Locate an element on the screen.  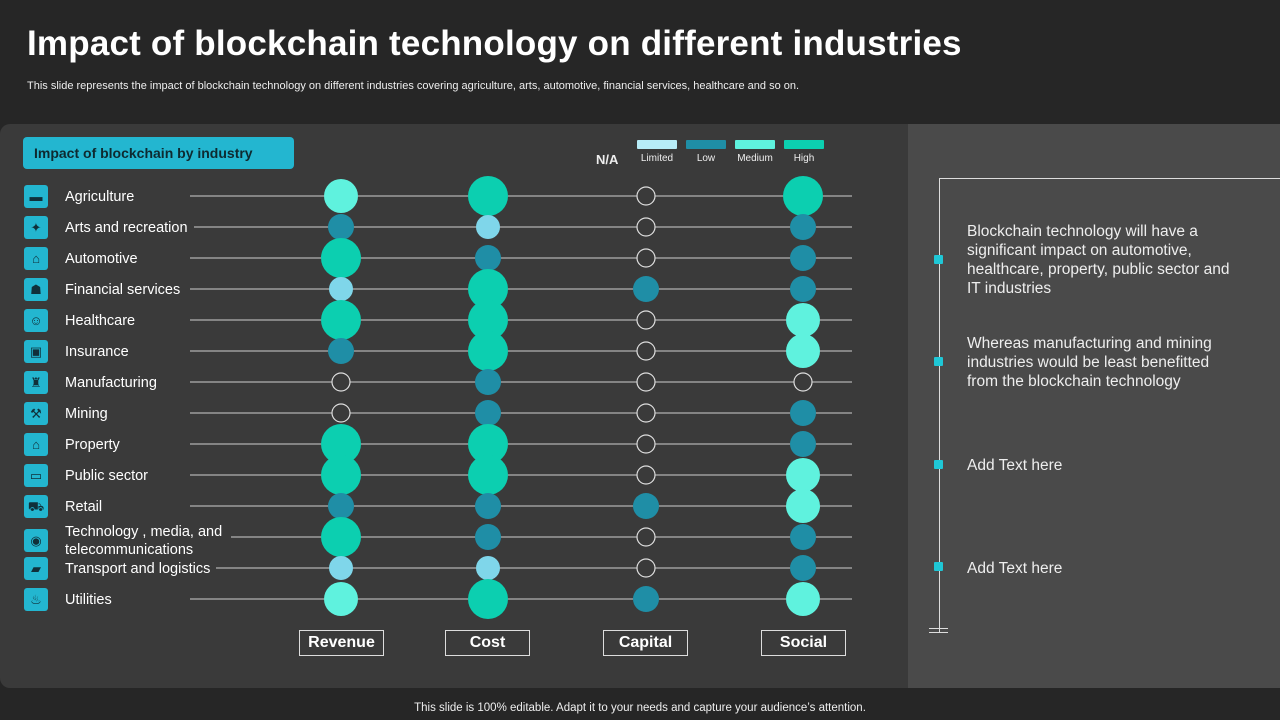
theater-icon: ✦ is located at coordinates (36, 227).